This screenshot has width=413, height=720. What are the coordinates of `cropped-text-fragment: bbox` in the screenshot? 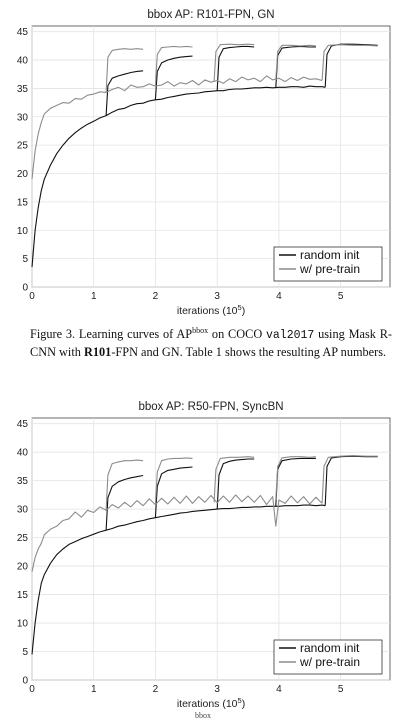 It's located at (203, 716).